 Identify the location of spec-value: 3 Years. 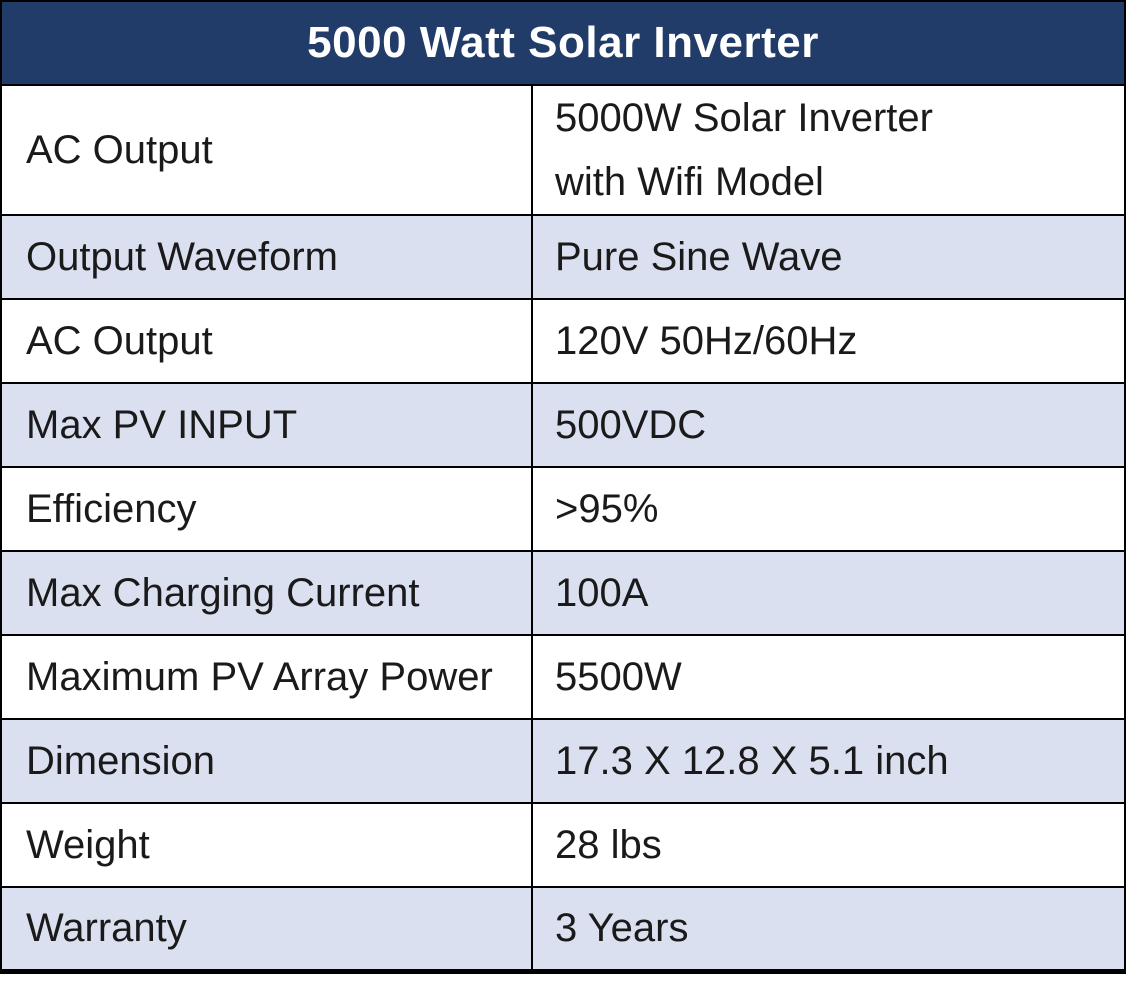
(828, 929).